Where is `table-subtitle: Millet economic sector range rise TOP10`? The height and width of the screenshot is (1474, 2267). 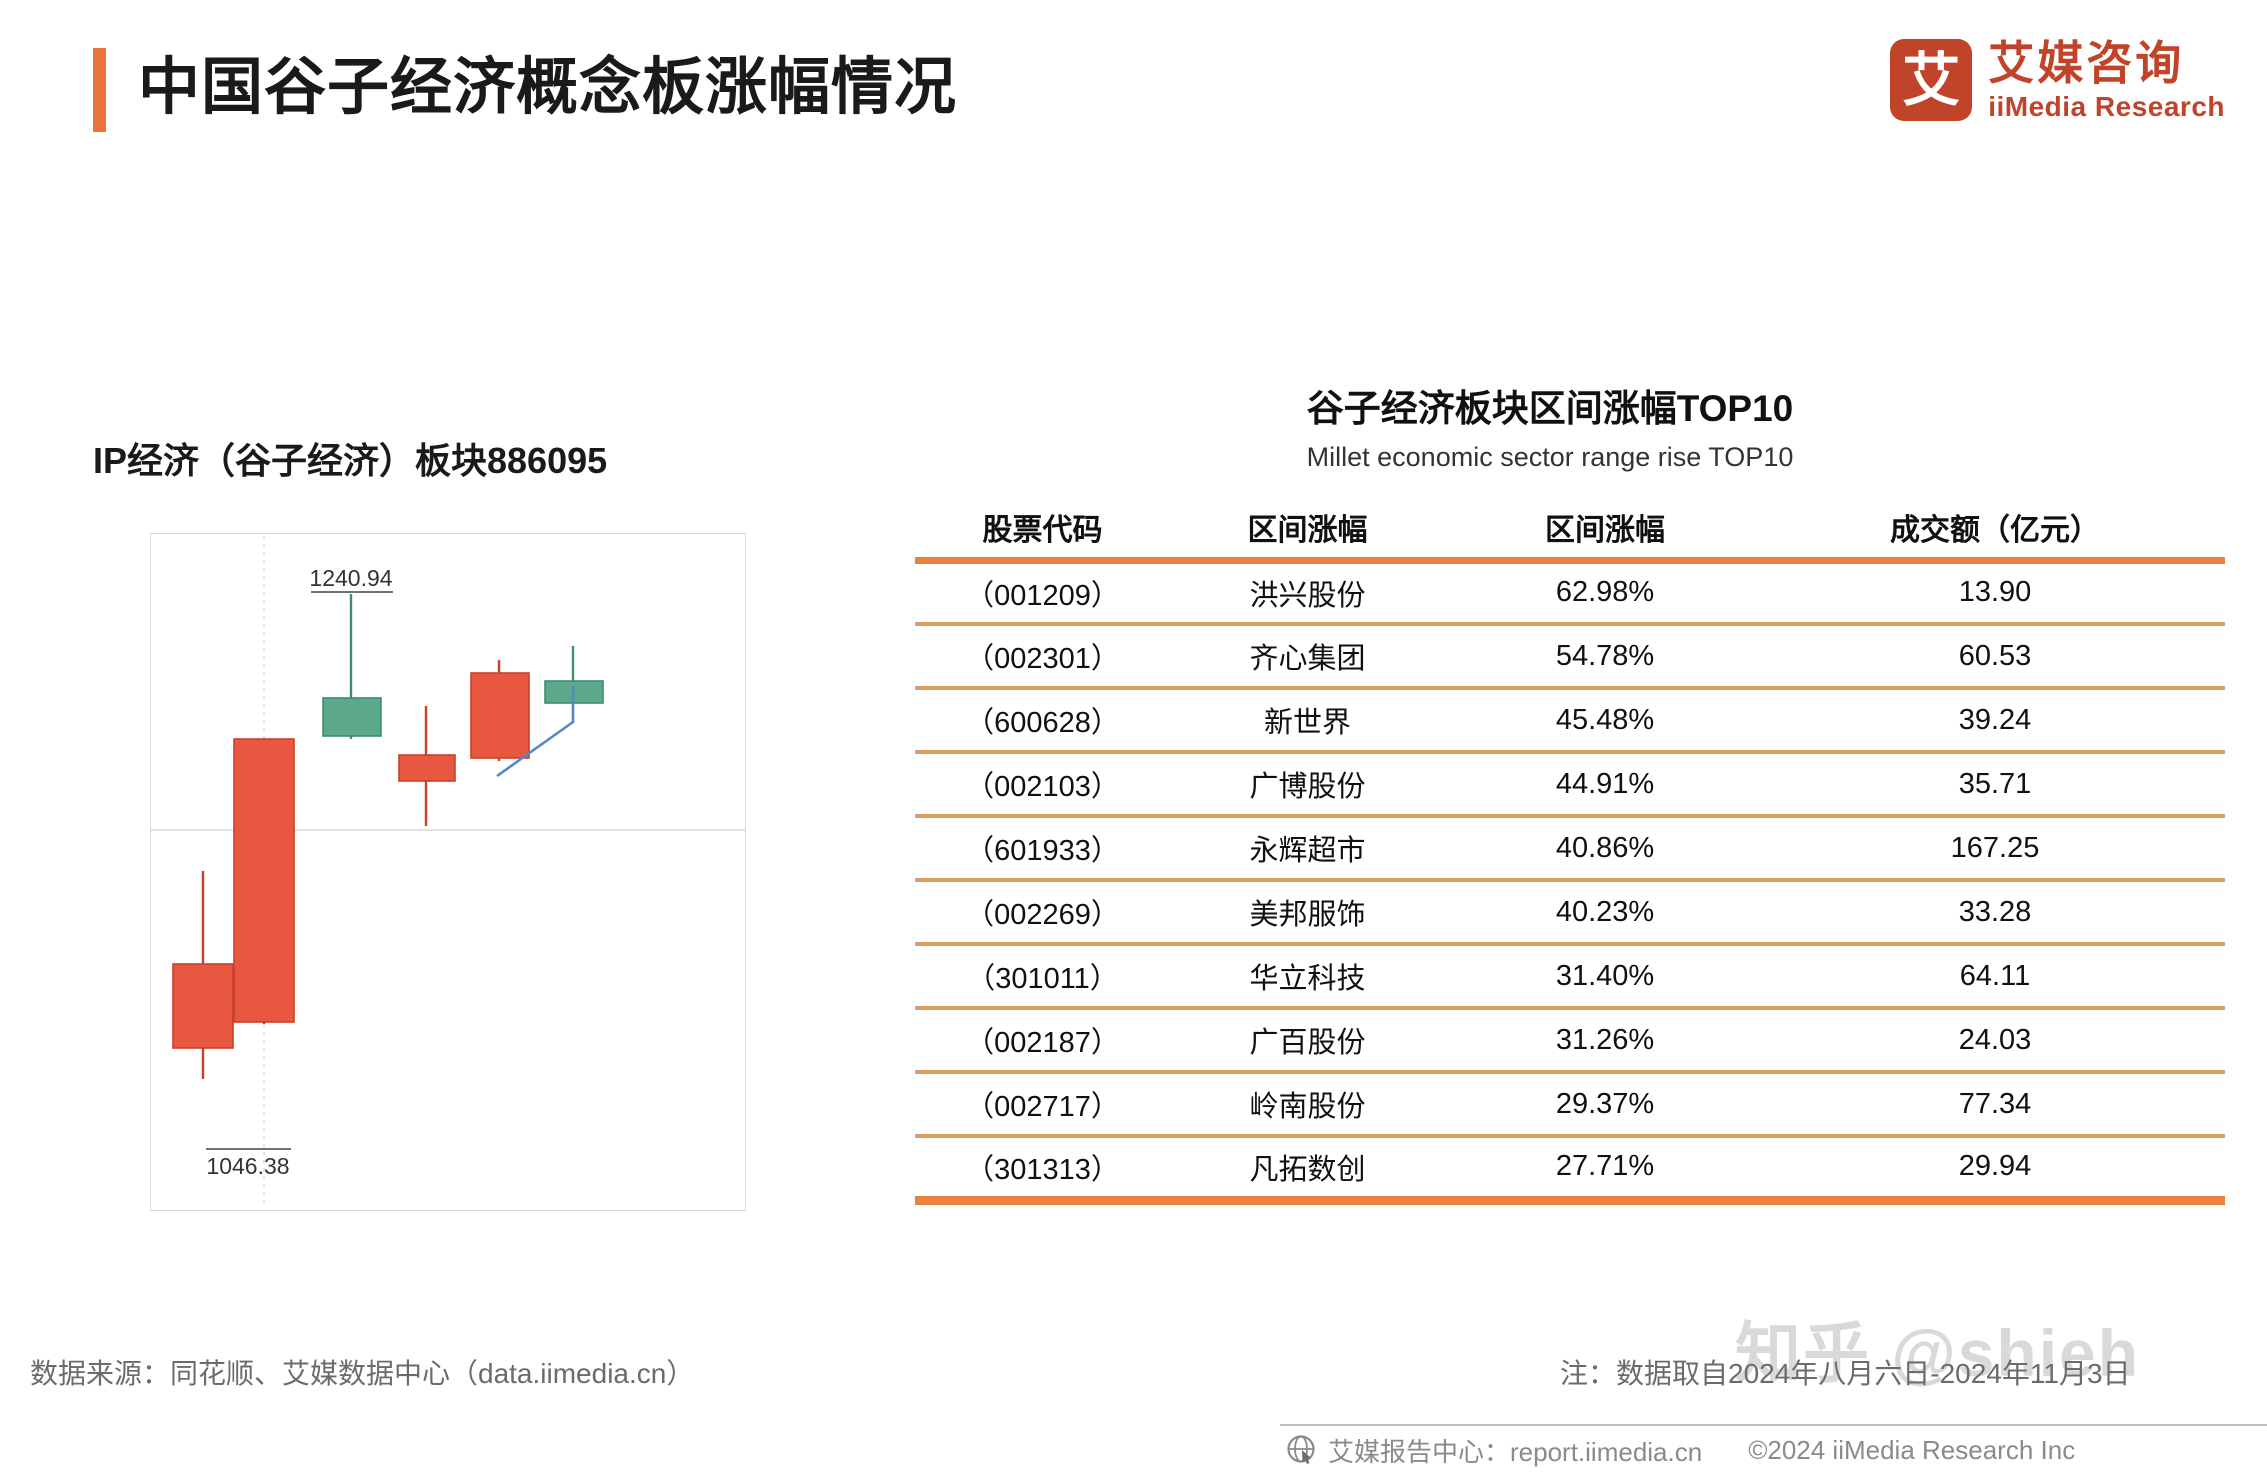
table-subtitle: Millet economic sector range rise TOP10 is located at coordinates (1550, 457).